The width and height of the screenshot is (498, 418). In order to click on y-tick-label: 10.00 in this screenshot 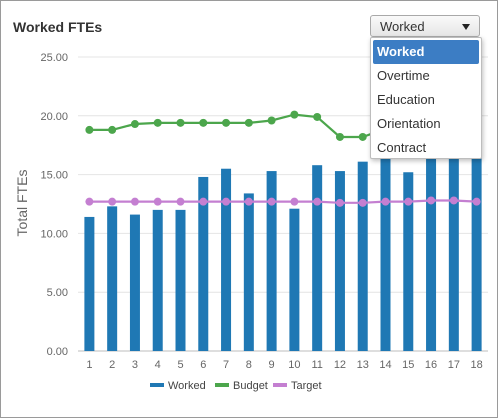, I will do `click(54, 234)`.